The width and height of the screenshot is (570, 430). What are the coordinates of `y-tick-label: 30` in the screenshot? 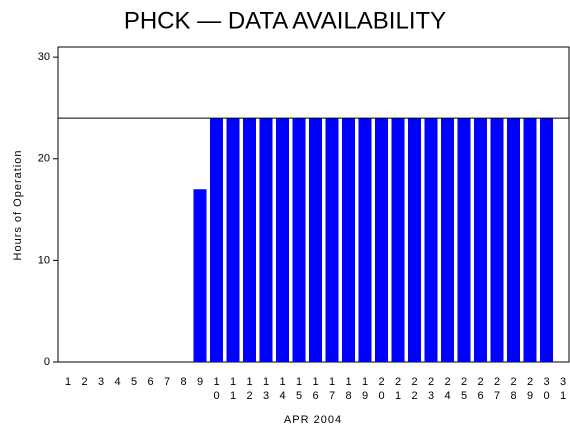 It's located at (44, 57).